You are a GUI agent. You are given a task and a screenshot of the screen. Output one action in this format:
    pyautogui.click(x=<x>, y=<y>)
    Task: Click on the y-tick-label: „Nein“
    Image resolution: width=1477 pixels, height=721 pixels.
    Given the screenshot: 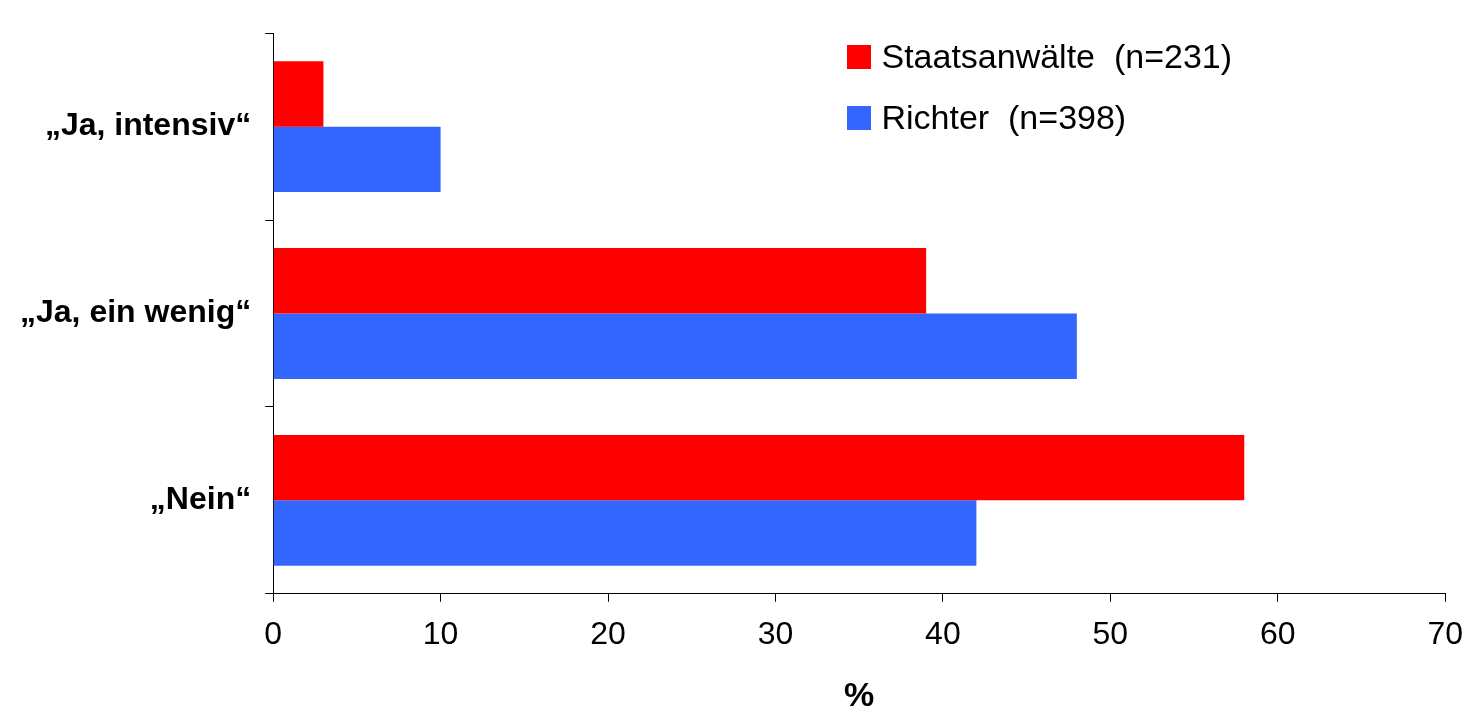 What is the action you would take?
    pyautogui.click(x=200, y=498)
    